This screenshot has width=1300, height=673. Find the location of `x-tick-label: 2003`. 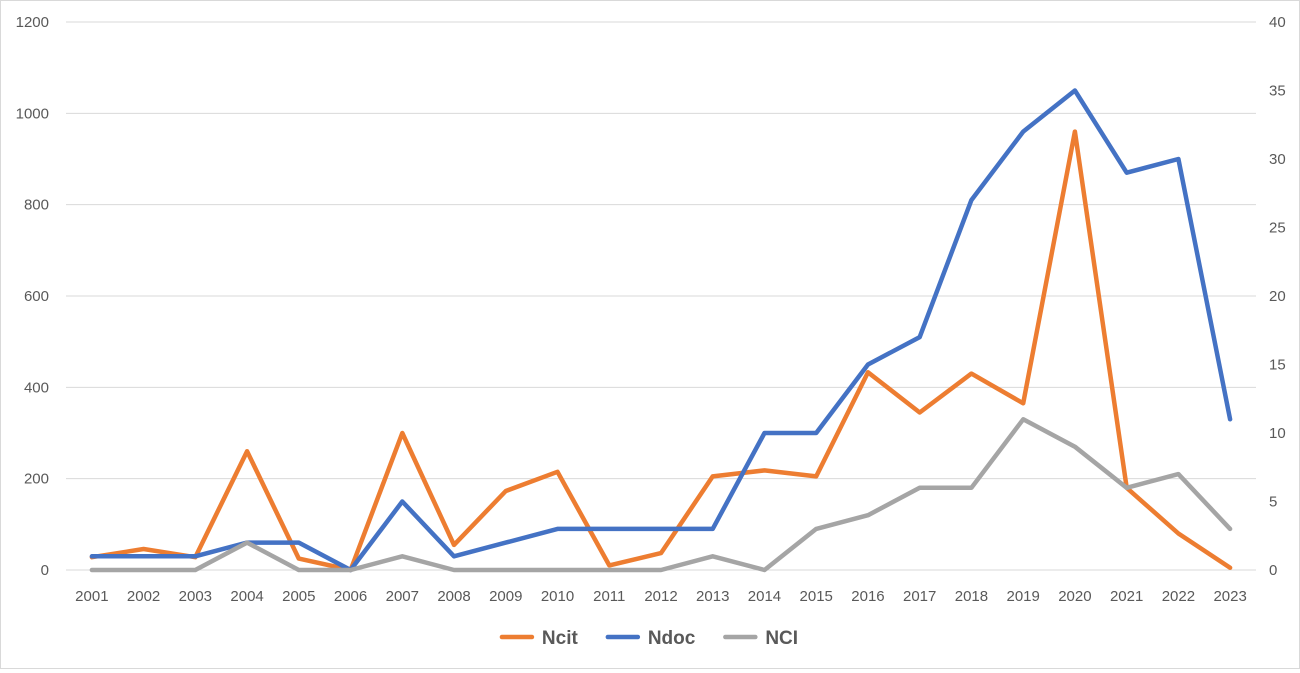

x-tick-label: 2003 is located at coordinates (195, 596).